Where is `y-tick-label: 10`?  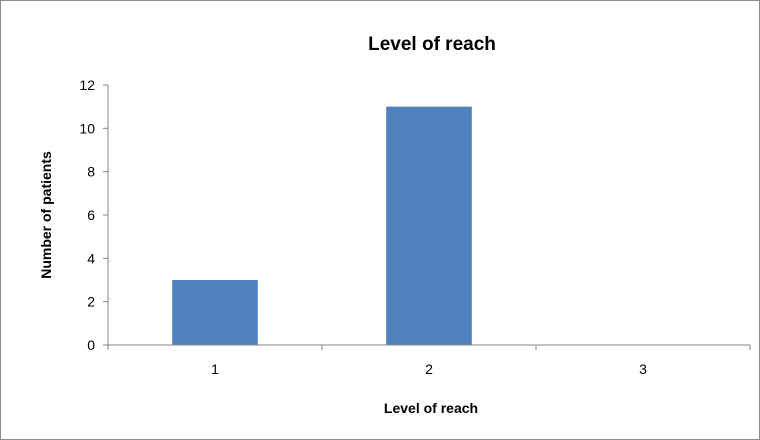
y-tick-label: 10 is located at coordinates (87, 128).